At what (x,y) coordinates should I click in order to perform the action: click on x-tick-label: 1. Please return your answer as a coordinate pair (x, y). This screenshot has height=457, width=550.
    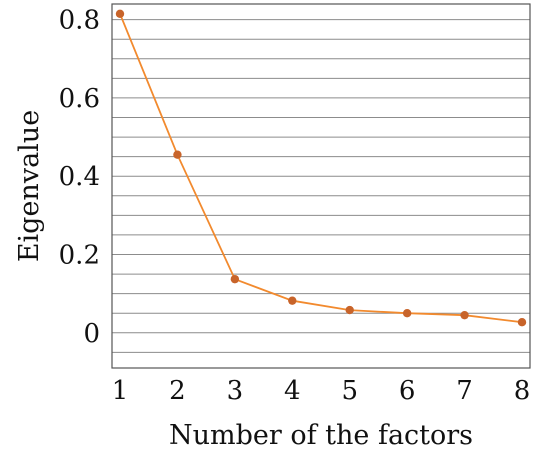
    Looking at the image, I should click on (120, 391).